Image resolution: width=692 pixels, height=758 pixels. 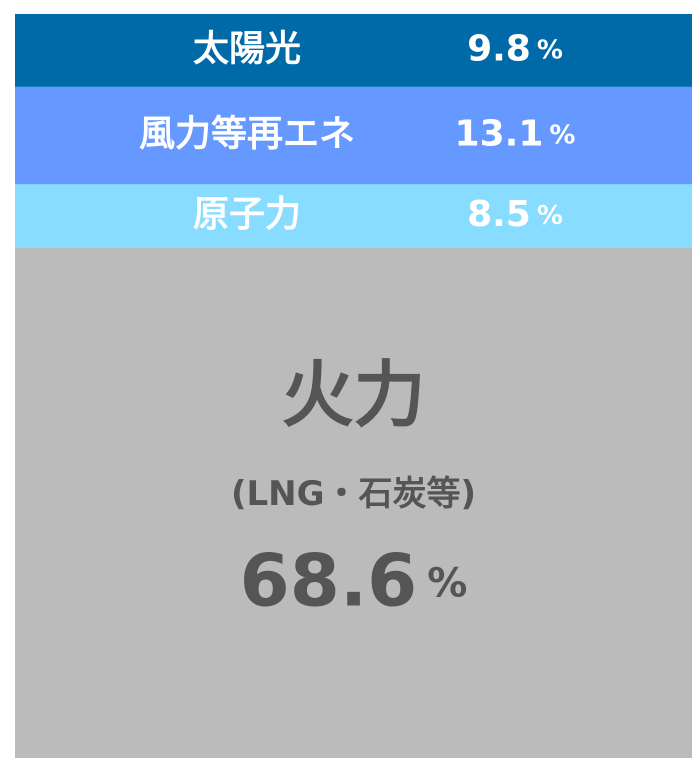 I want to click on segment-value: 9.8%, so click(x=515, y=48).